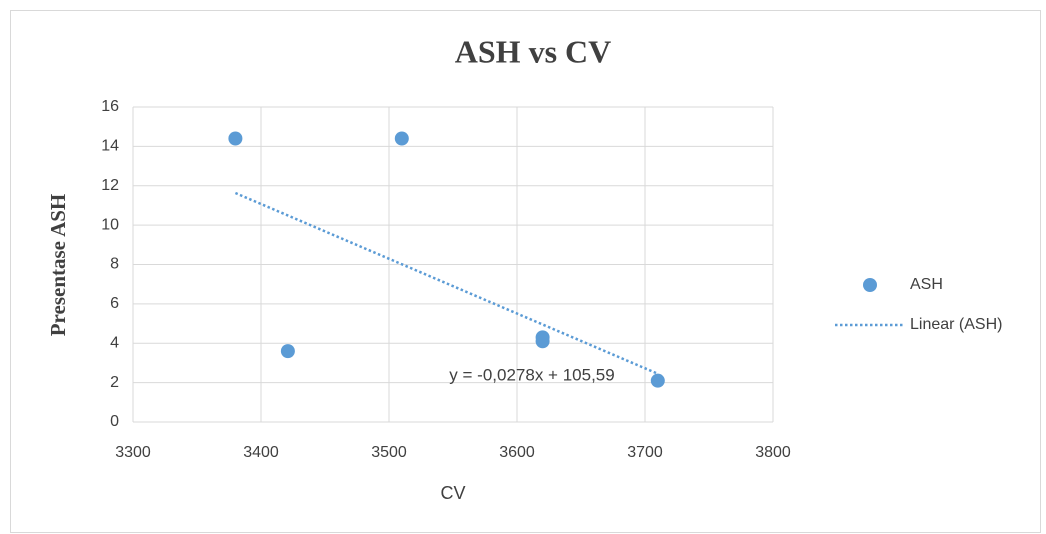 This screenshot has height=534, width=1046. What do you see at coordinates (133, 452) in the screenshot?
I see `x-tick-label: 3300` at bounding box center [133, 452].